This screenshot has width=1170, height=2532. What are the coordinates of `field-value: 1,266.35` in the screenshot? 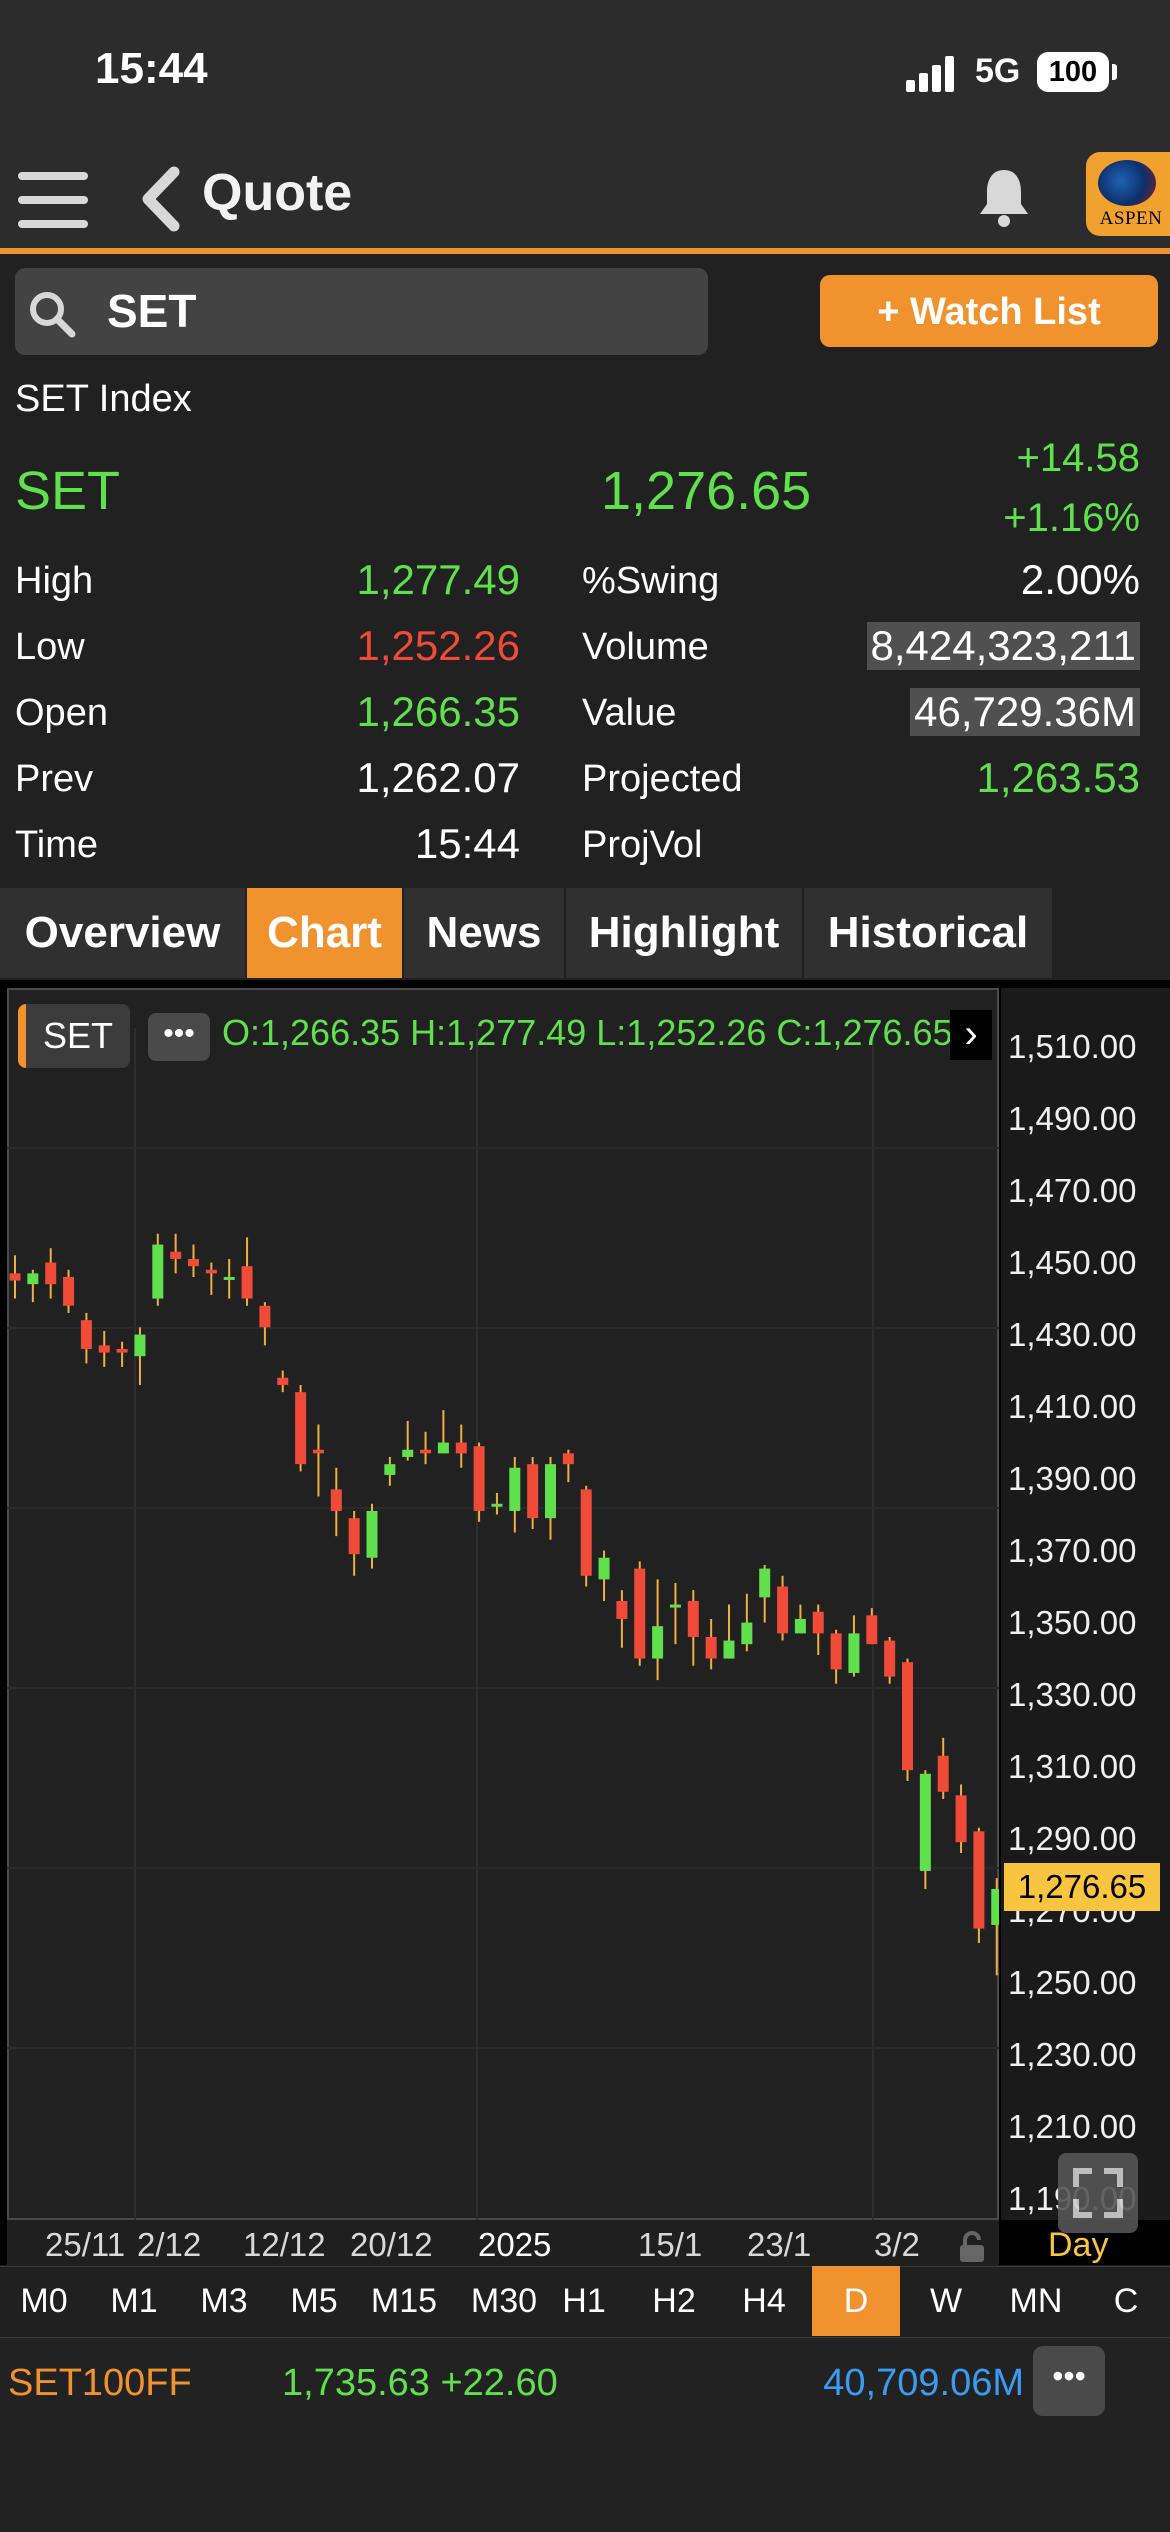 It's located at (438, 711).